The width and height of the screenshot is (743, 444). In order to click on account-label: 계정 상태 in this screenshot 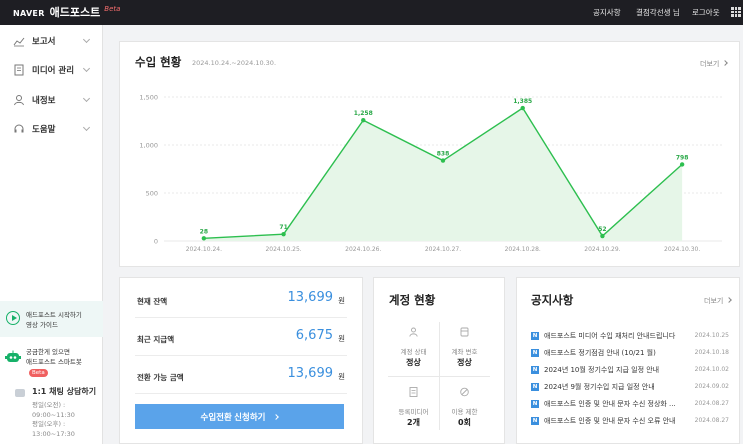, I will do `click(413, 352)`.